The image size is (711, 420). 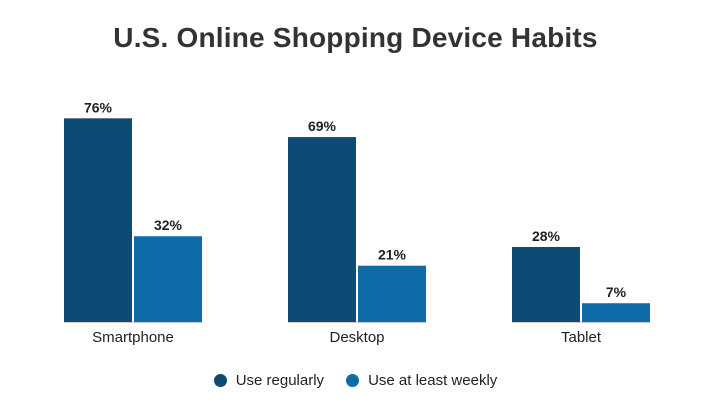 What do you see at coordinates (98, 220) in the screenshot?
I see `bar-smartphone-use-regularly` at bounding box center [98, 220].